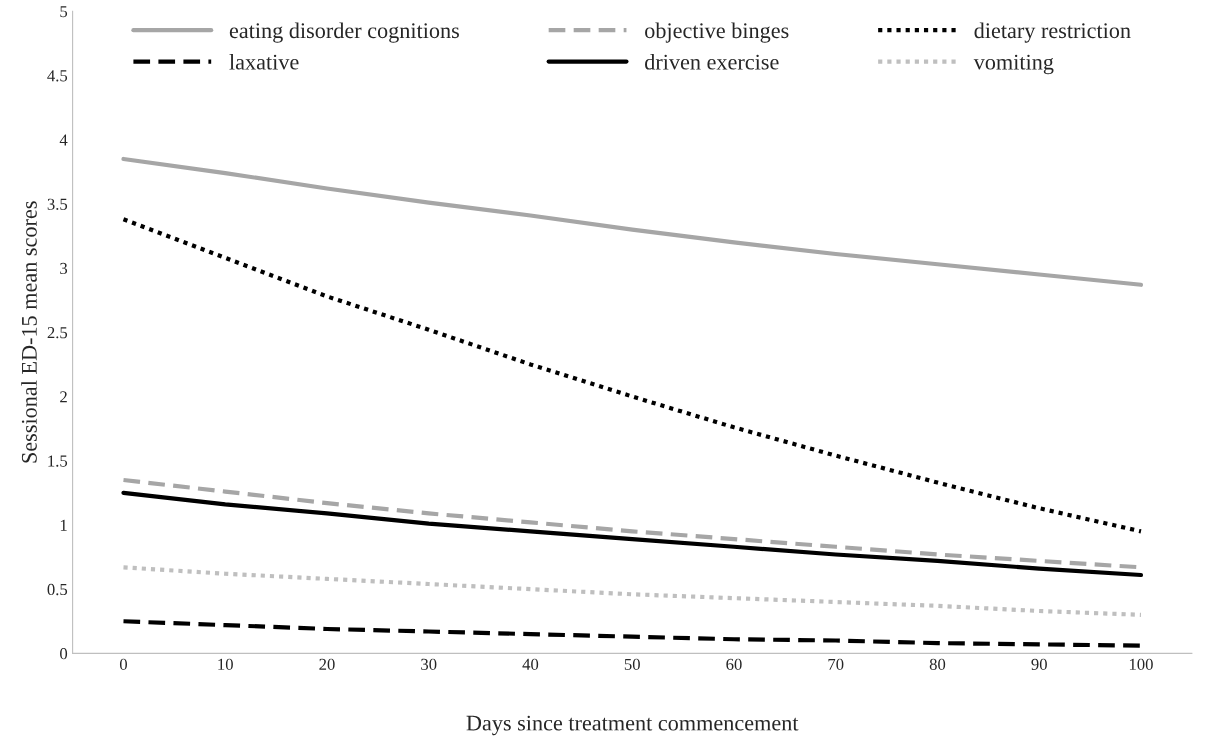  What do you see at coordinates (1052, 32) in the screenshot?
I see `legend-label: dietary restriction` at bounding box center [1052, 32].